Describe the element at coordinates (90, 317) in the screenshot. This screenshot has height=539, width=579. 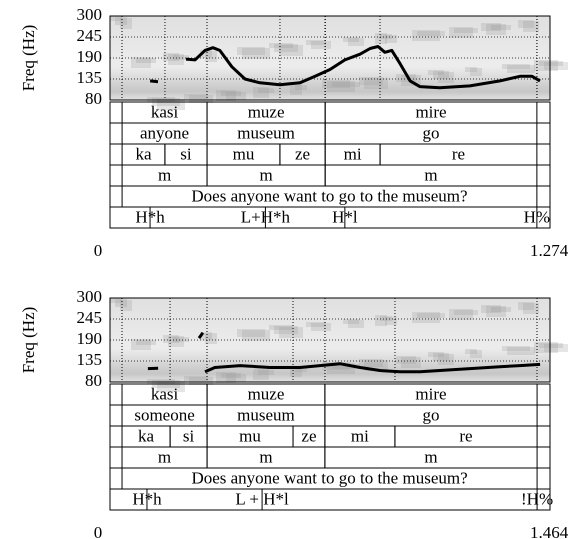
I see `y-tick-label: 245` at that location.